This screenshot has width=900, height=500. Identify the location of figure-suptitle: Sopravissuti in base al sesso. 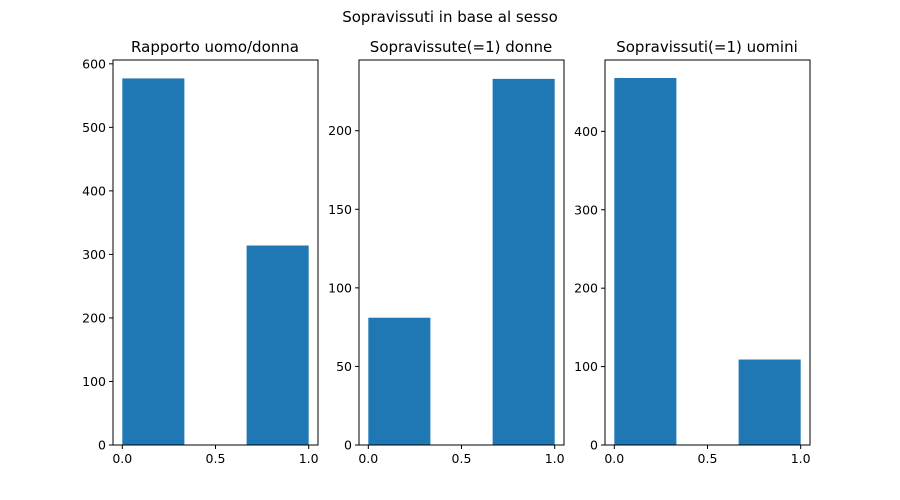
(450, 17).